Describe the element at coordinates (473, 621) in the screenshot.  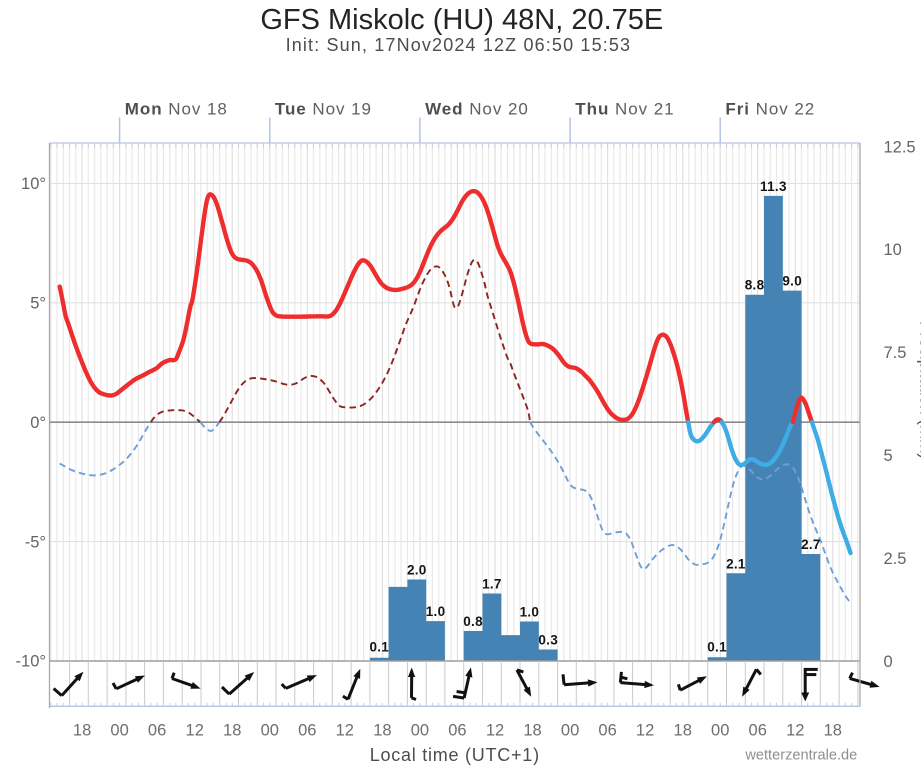
I see `svg-text: 0.8` at that location.